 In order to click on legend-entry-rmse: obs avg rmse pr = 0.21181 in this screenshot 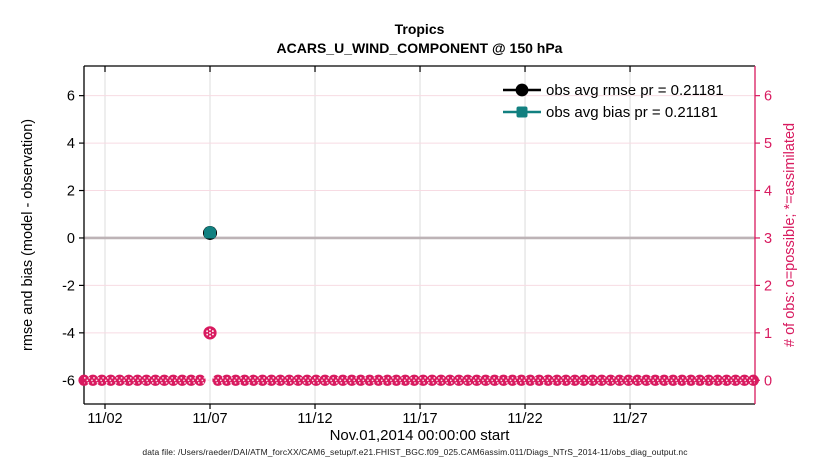, I will do `click(613, 90)`.